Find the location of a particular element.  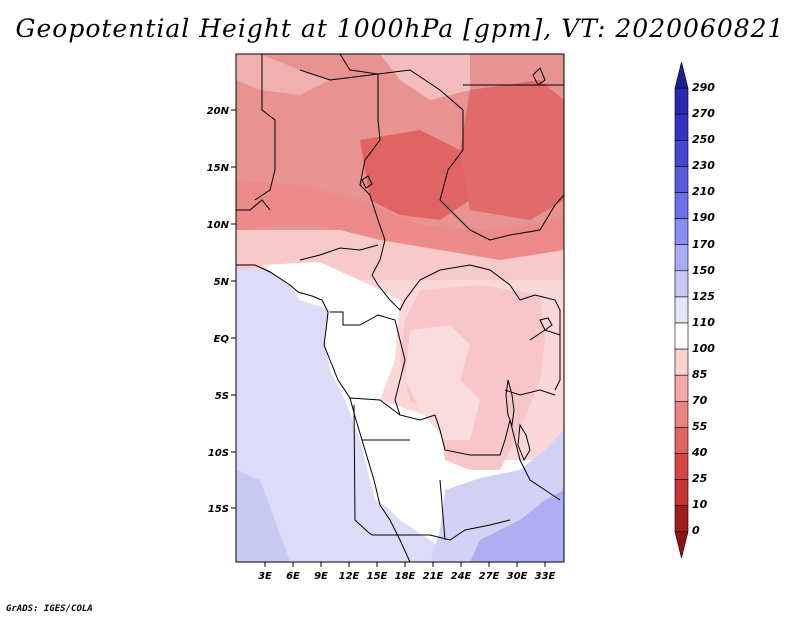

red-core-sudan is located at coordinates (512, 150).